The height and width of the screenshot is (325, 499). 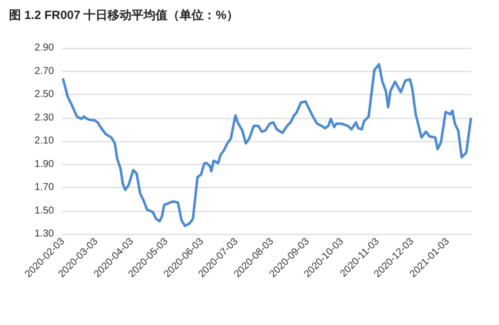 I want to click on chart-title: 图 1.2 FR007 十日移动平均值（单位：%）, so click(x=123, y=15).